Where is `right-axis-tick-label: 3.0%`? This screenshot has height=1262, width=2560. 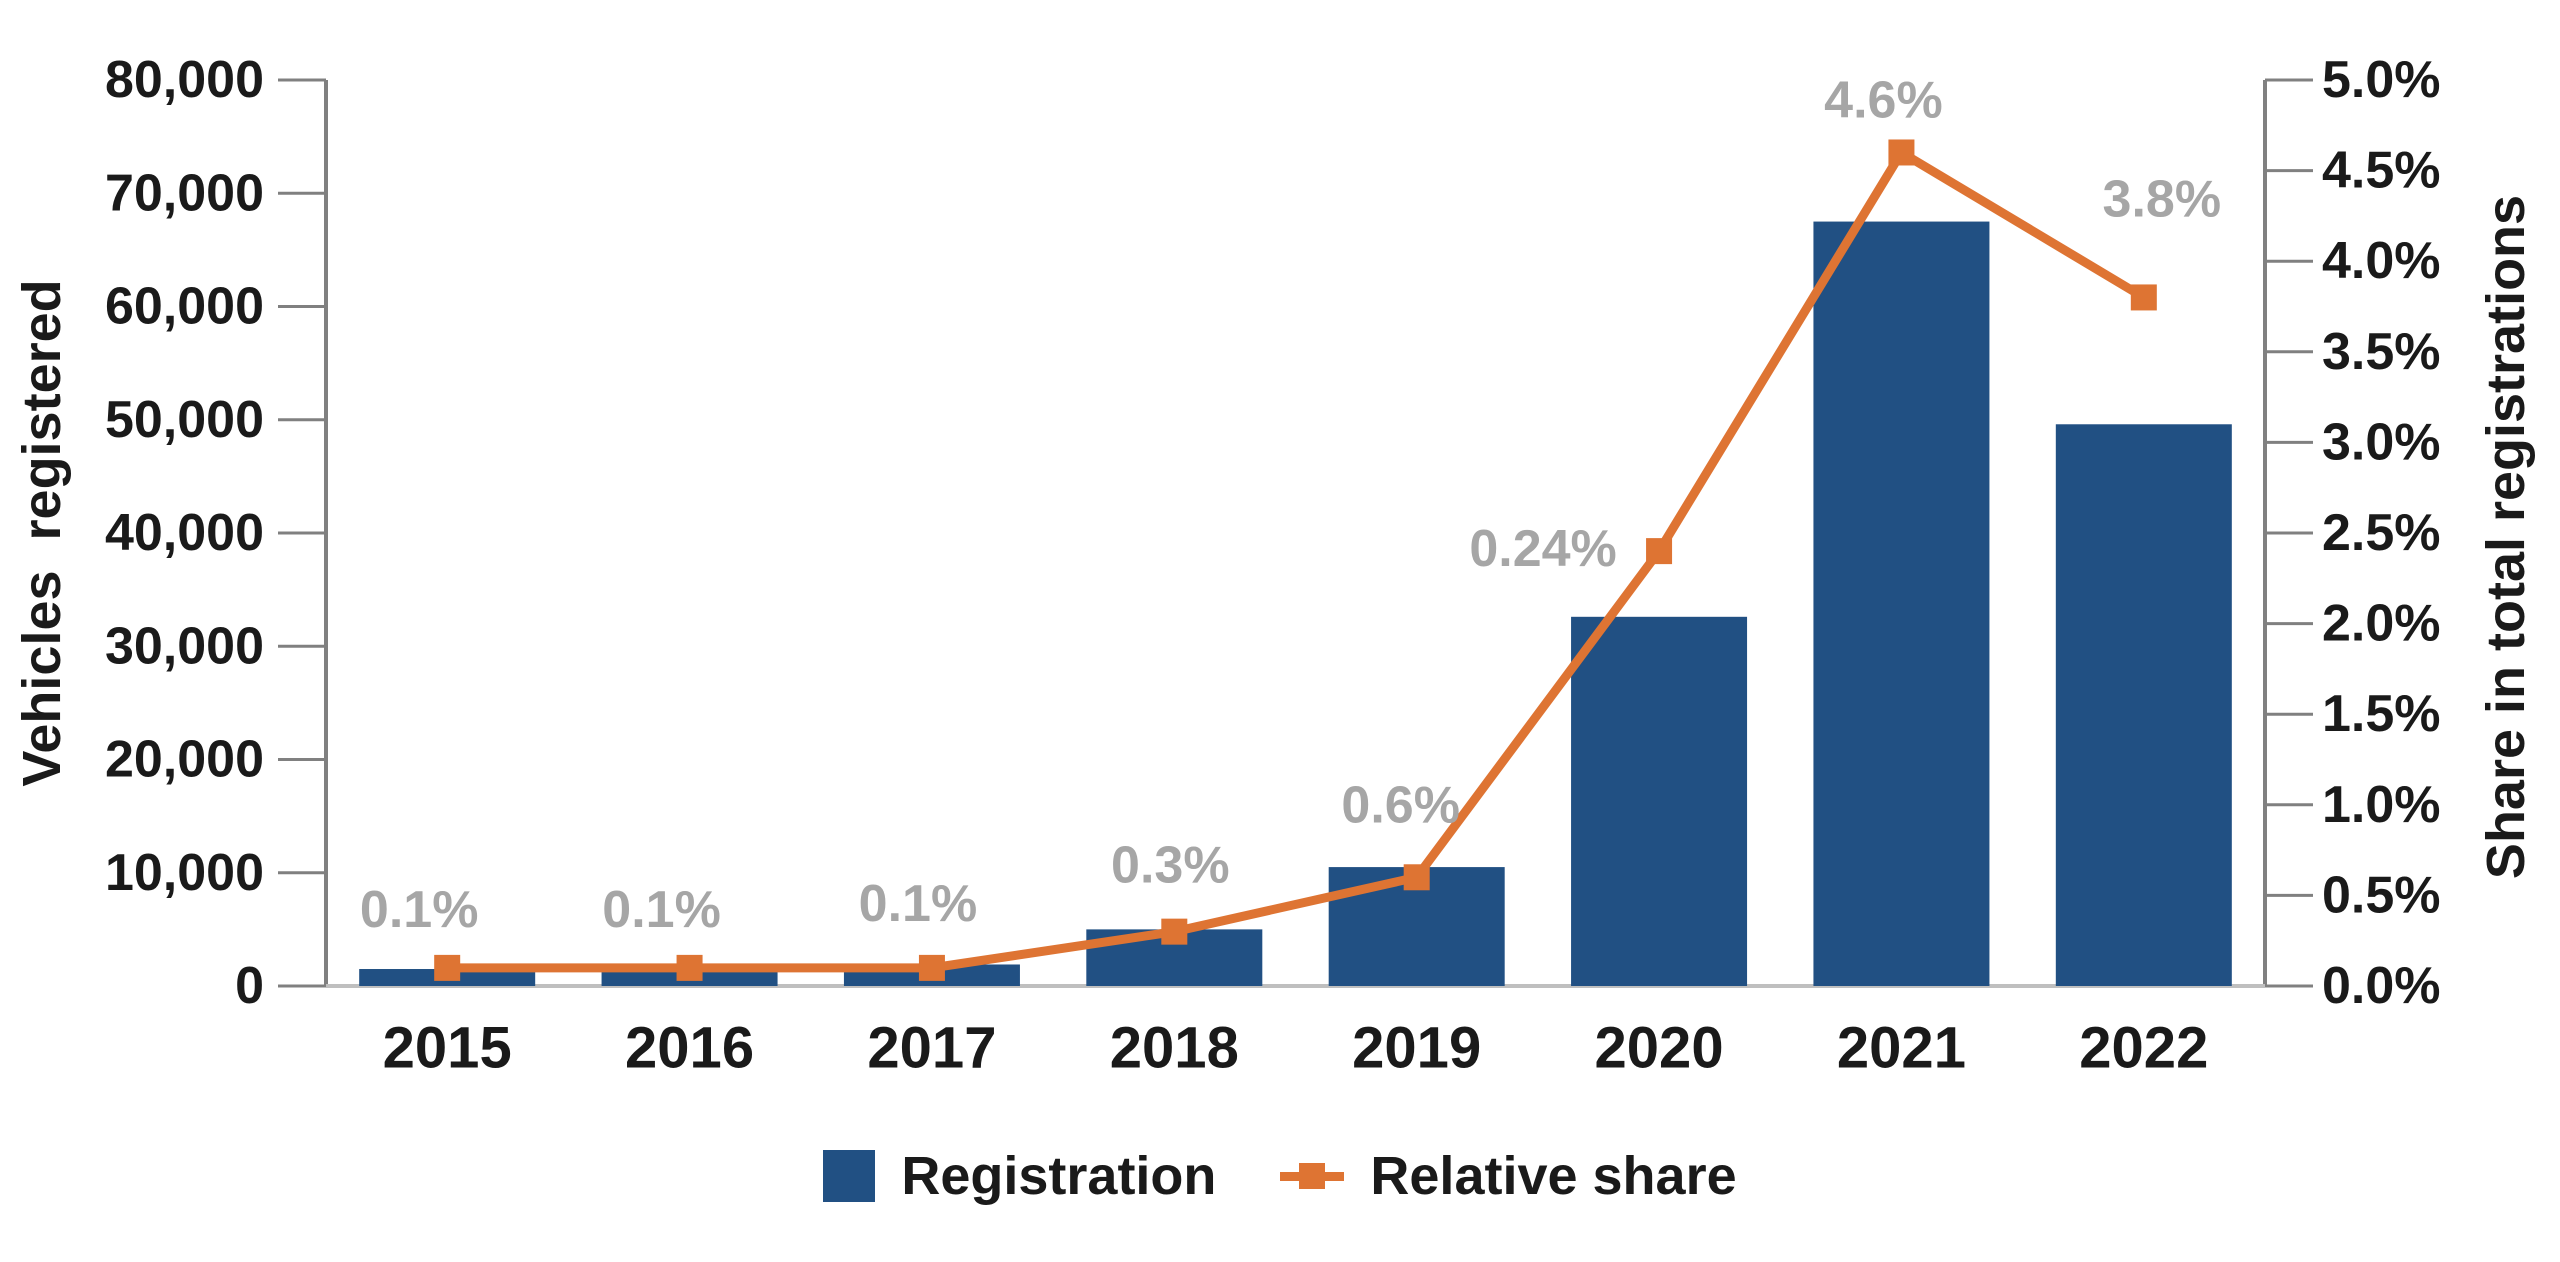
right-axis-tick-label: 3.0% is located at coordinates (2381, 442).